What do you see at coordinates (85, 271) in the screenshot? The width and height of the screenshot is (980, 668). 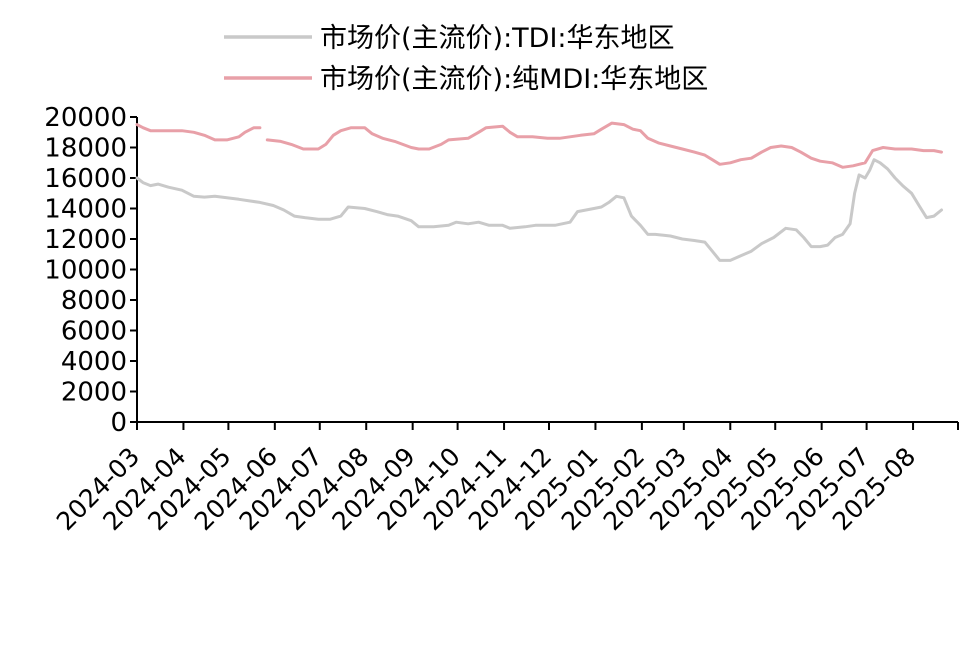 I see `y-tick-label: 10000` at bounding box center [85, 271].